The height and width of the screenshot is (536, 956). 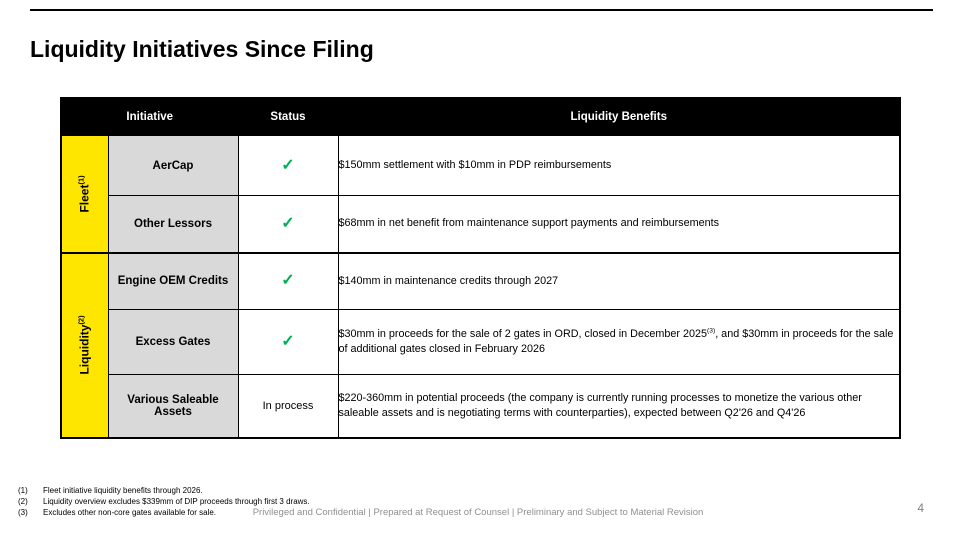 I want to click on header-initiative: Initiative, so click(x=149, y=116).